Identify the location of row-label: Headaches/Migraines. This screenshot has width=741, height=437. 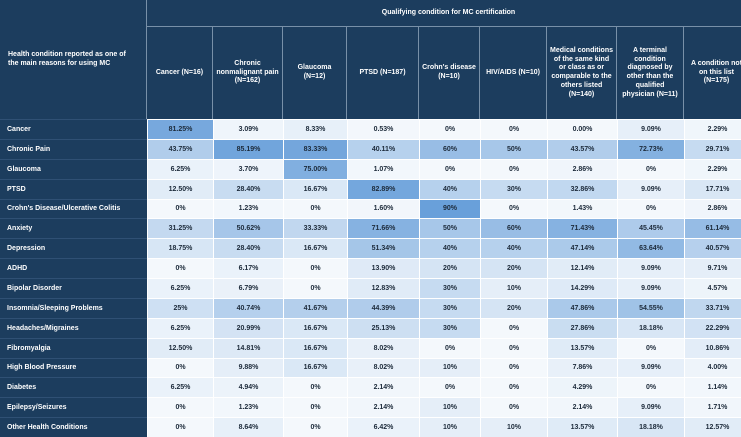
(73, 327).